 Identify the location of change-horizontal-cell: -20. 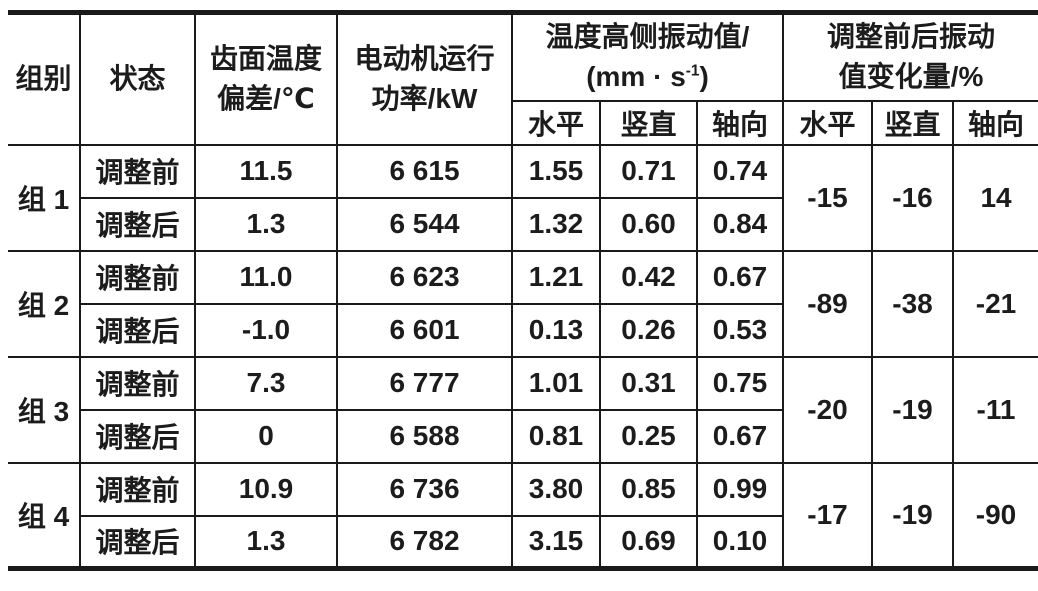
(827, 409).